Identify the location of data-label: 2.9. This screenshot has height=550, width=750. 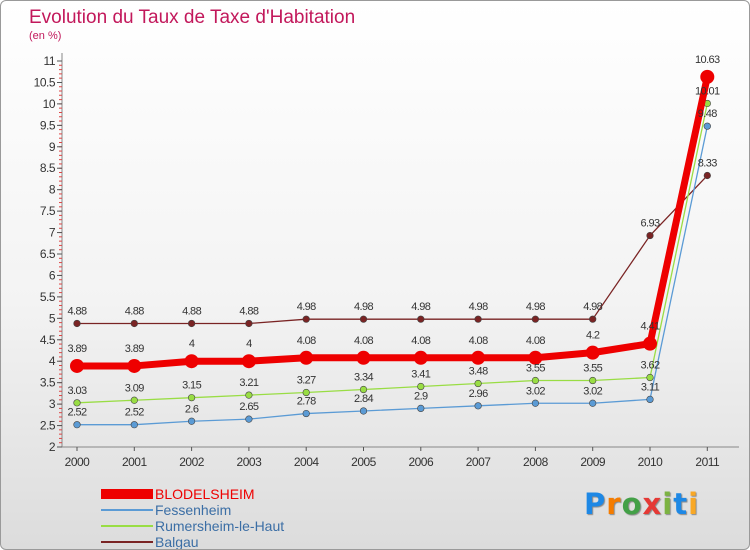
(421, 396).